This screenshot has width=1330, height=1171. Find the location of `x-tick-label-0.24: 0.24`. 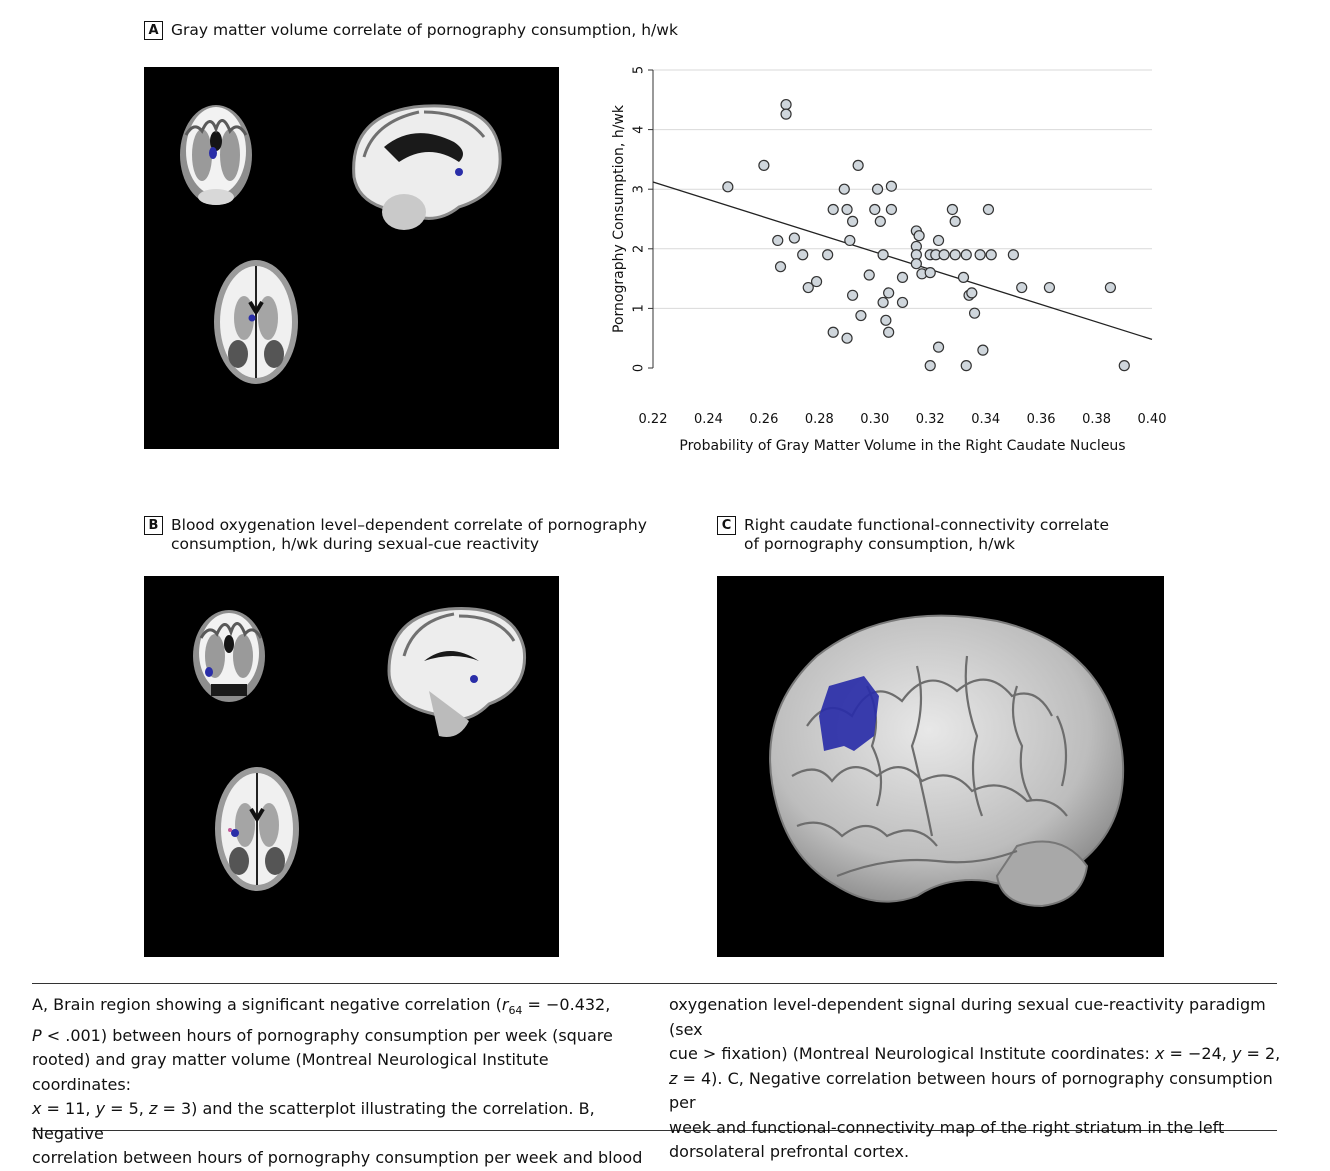

x-tick-label-0.24: 0.24 is located at coordinates (708, 419).